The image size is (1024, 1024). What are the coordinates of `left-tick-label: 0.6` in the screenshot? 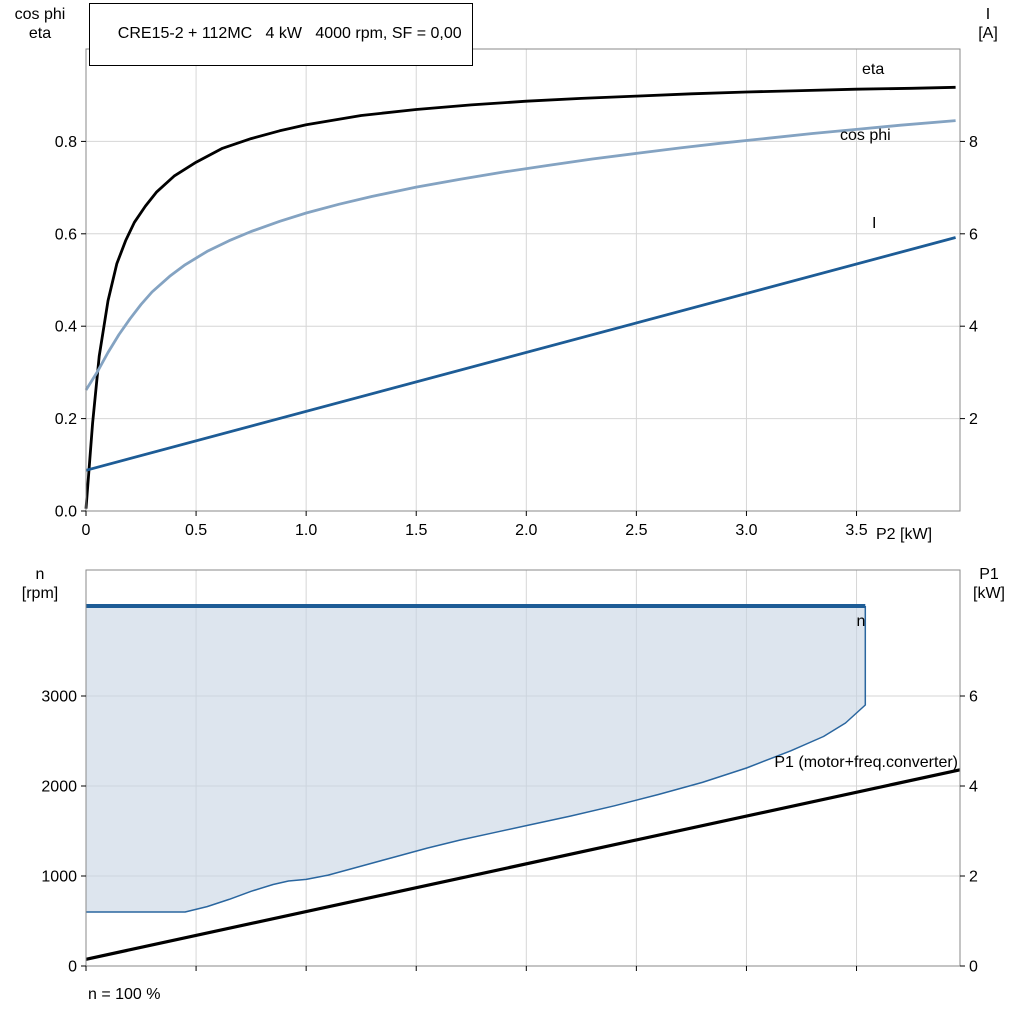 It's located at (66, 234).